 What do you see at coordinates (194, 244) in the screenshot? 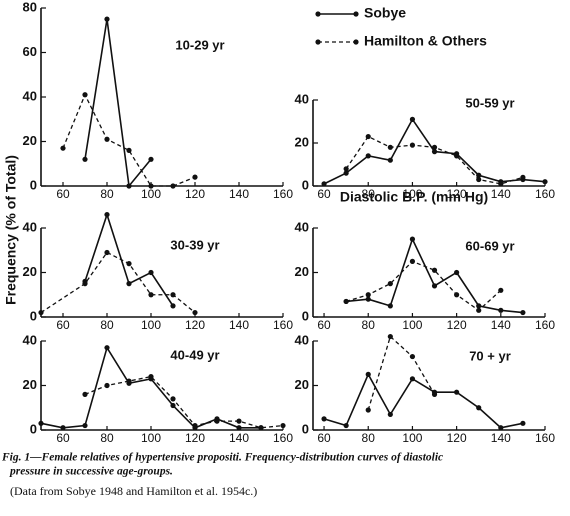
I see `panel-title: 30-39 yr` at bounding box center [194, 244].